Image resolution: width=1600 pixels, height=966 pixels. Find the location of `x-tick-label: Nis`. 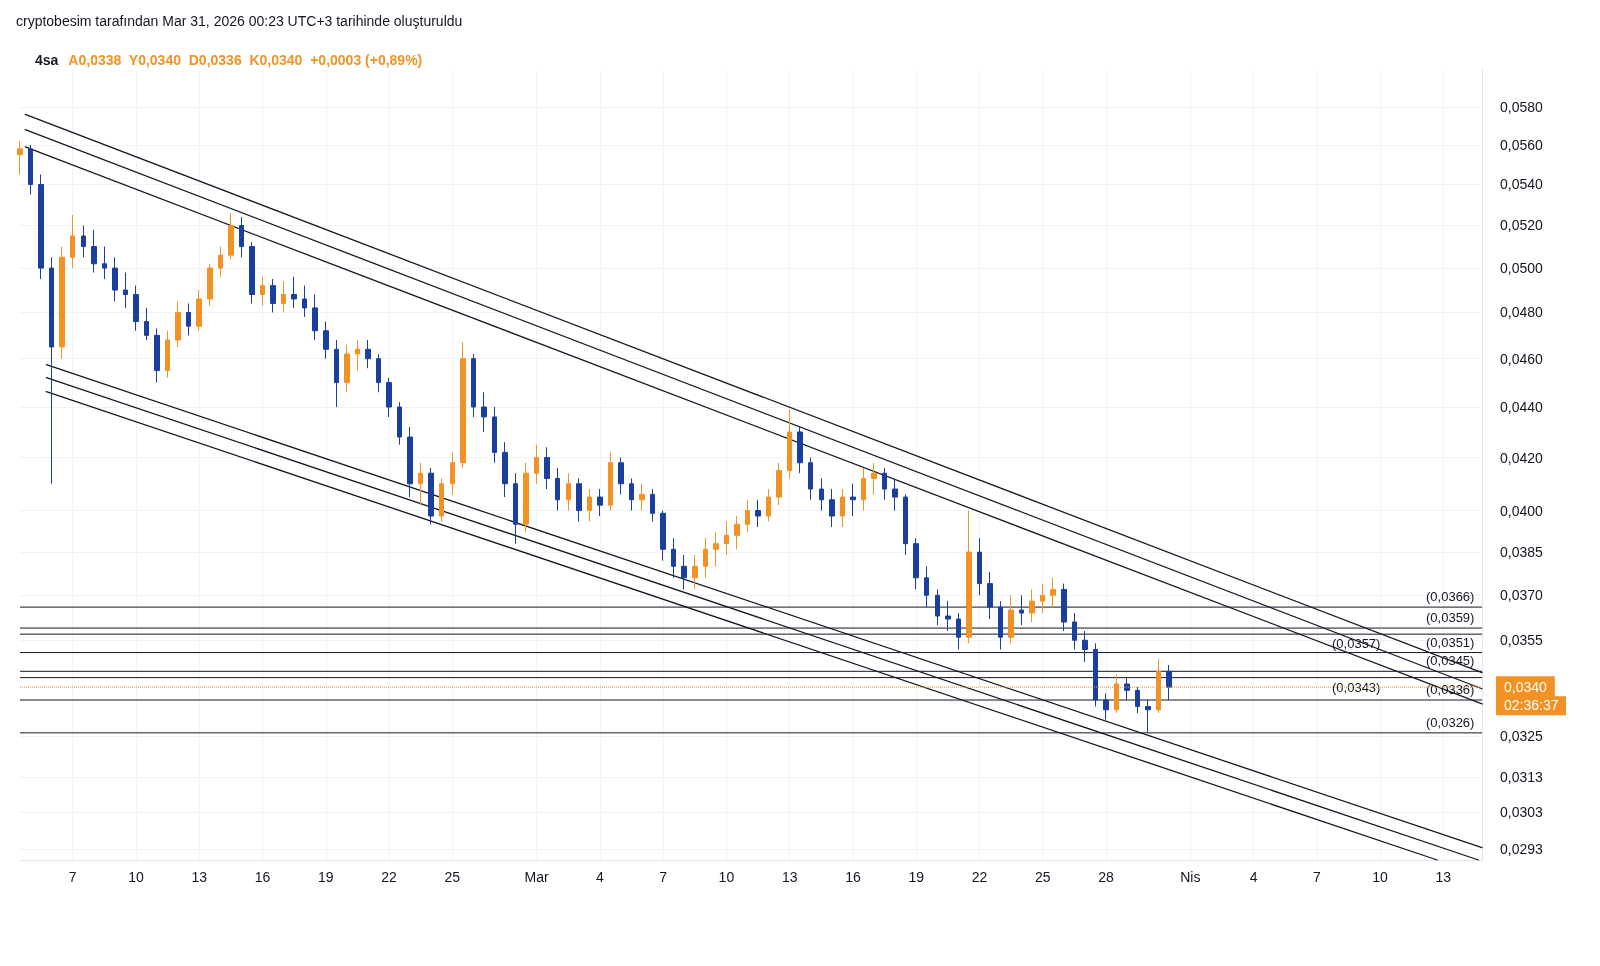

x-tick-label: Nis is located at coordinates (1190, 877).